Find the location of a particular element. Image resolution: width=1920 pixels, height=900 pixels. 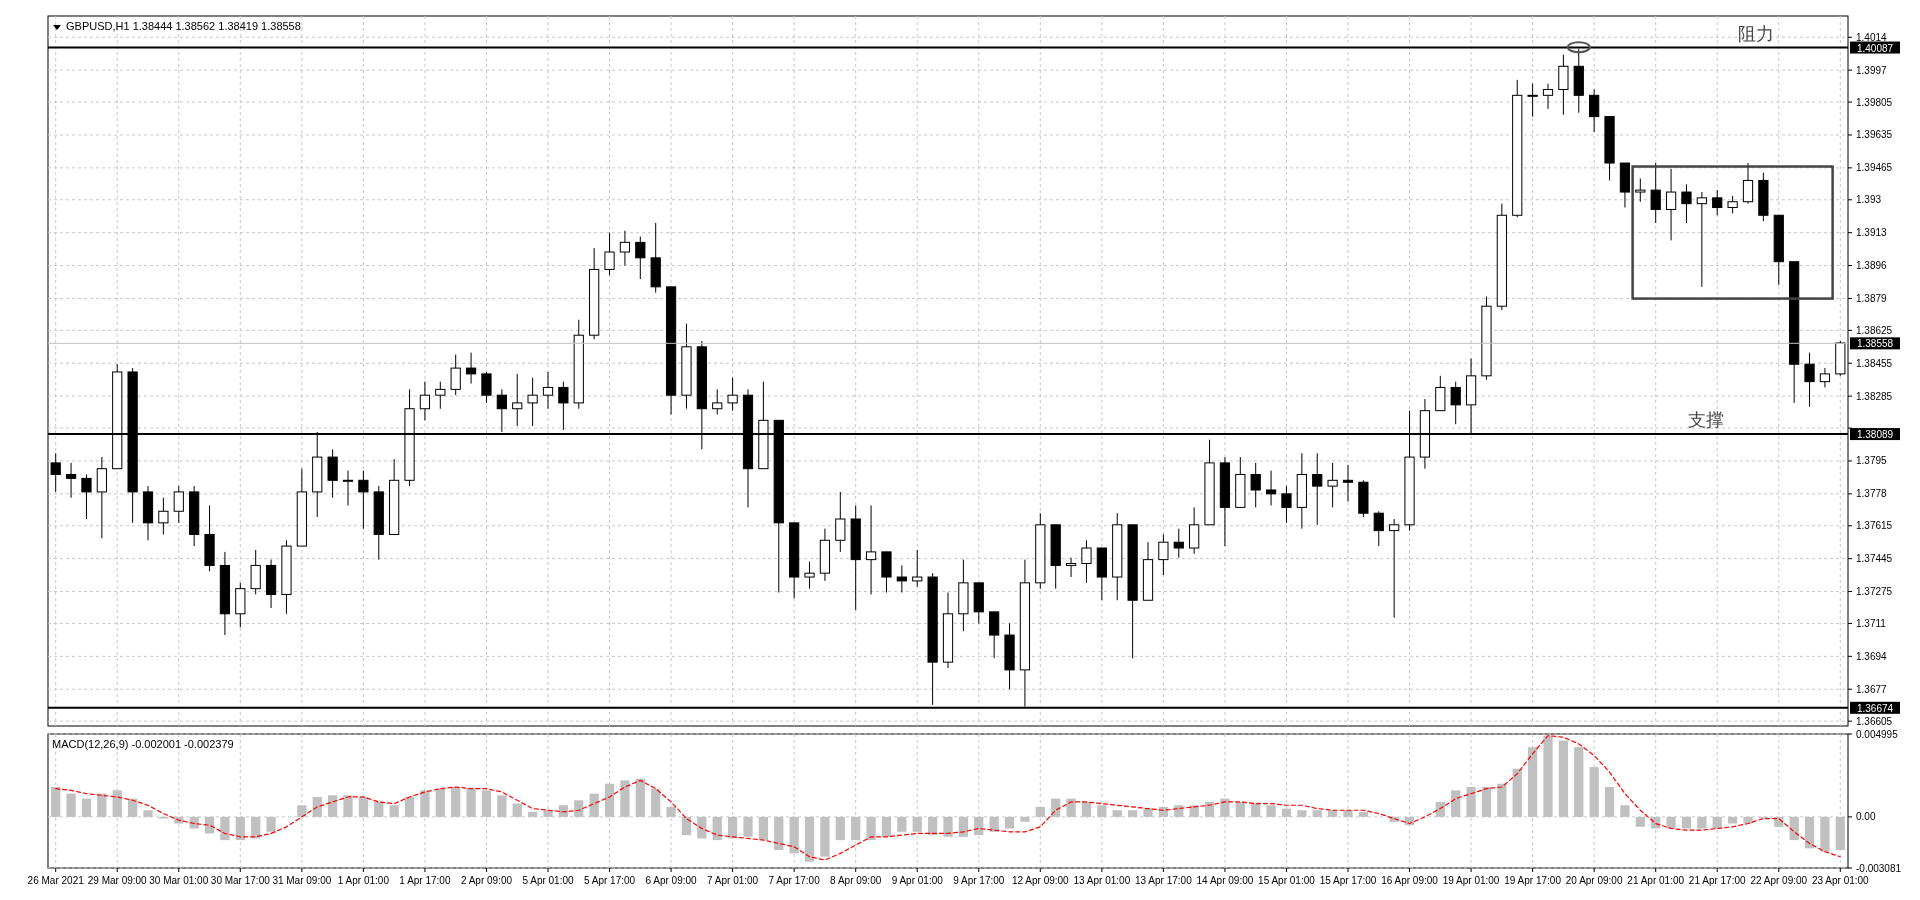

x-tick-label: 15 Apr 17:00 is located at coordinates (1348, 880).